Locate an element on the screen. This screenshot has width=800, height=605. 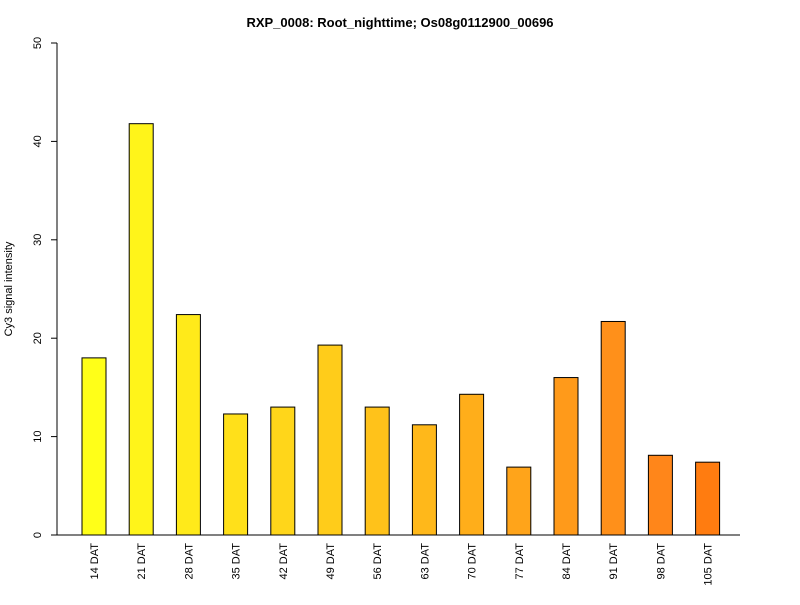
y-tick-label: 40 is located at coordinates (38, 141).